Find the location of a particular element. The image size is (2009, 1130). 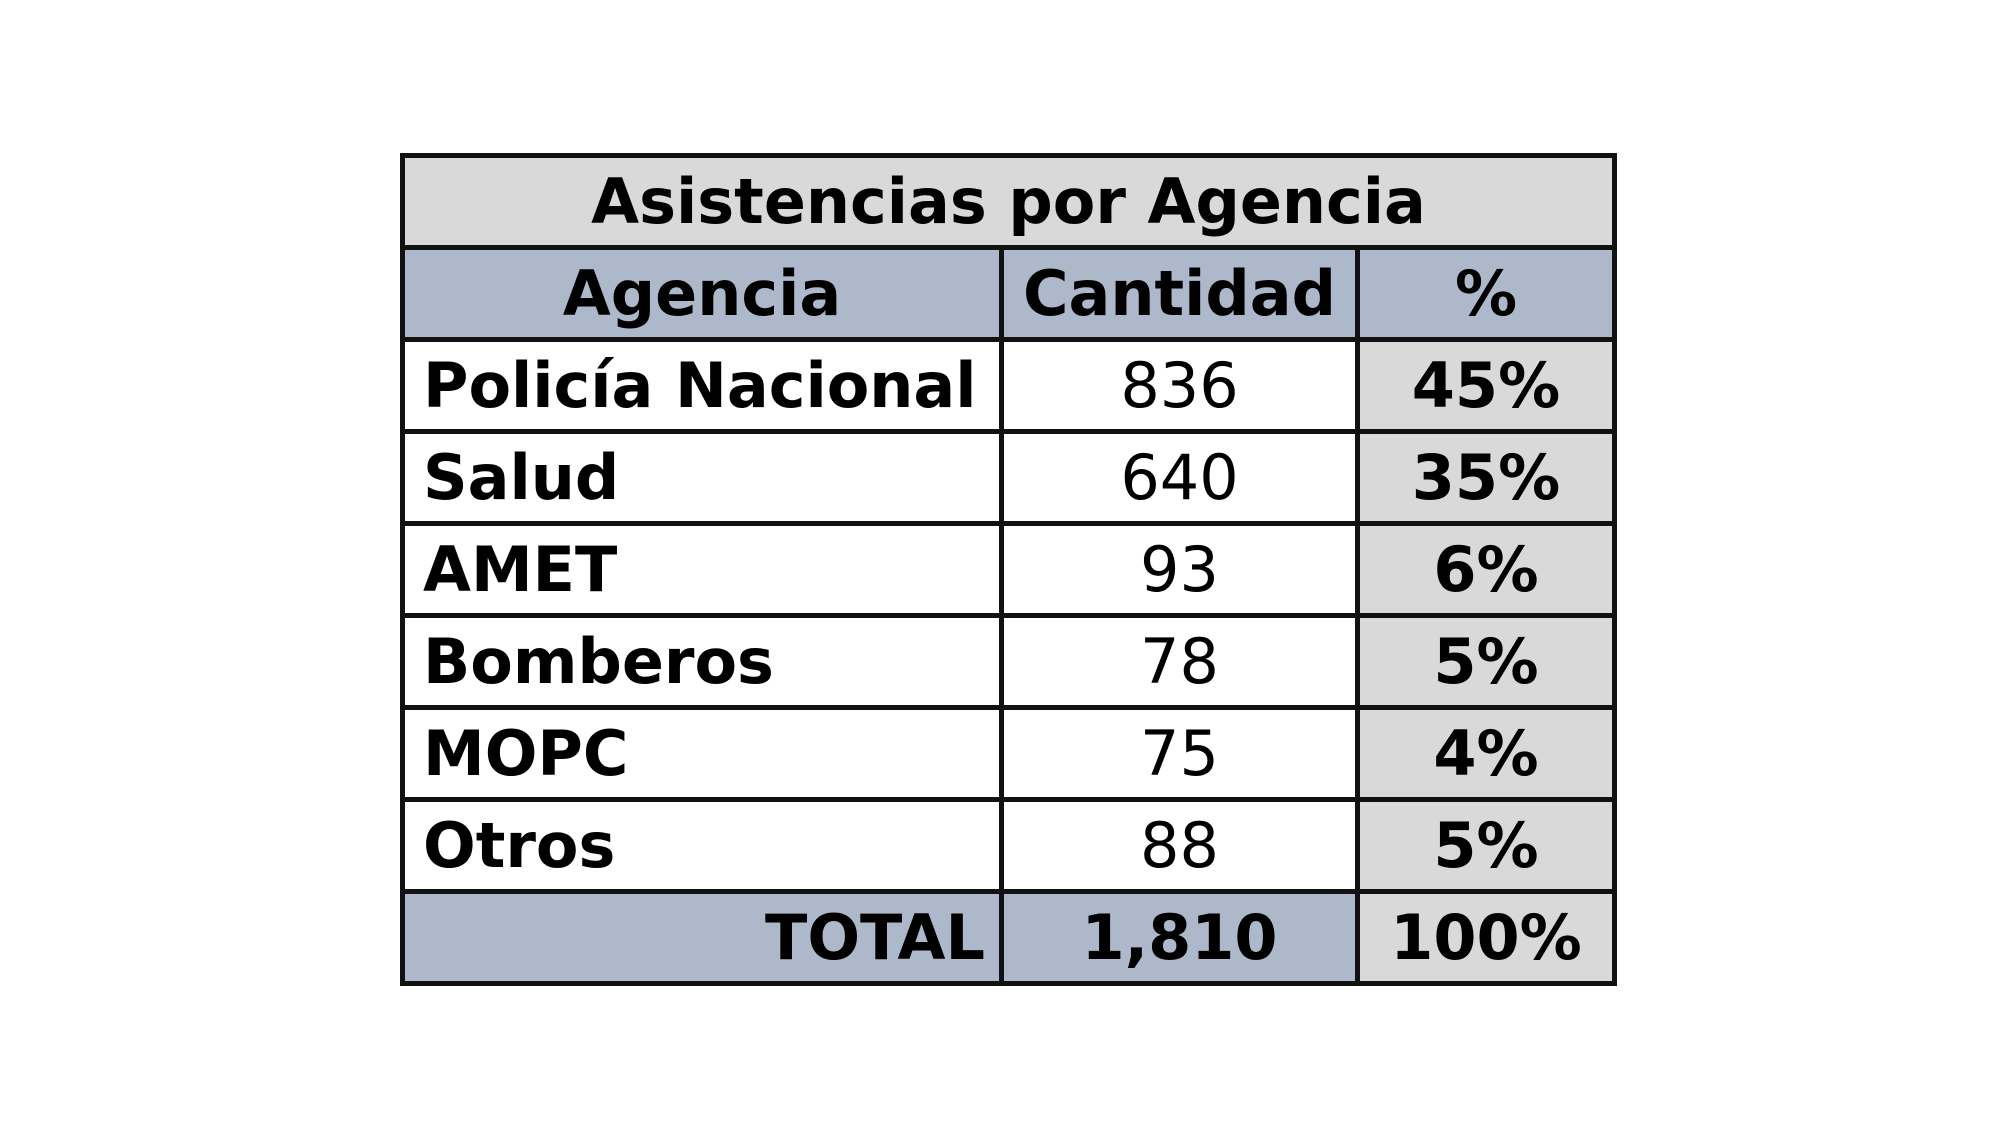

quantity-cell: 640 is located at coordinates (1179, 477).